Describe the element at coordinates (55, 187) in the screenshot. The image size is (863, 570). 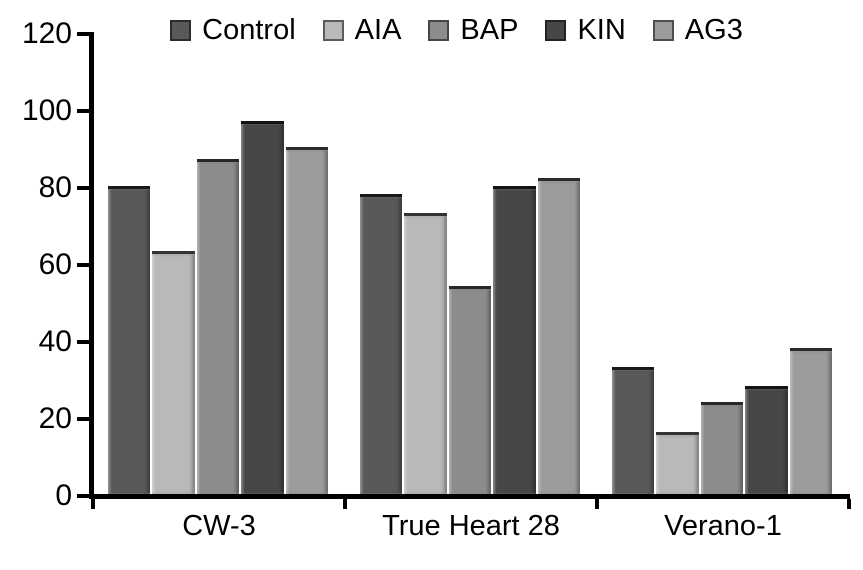
I see `y-axis-tick-label: 80` at that location.